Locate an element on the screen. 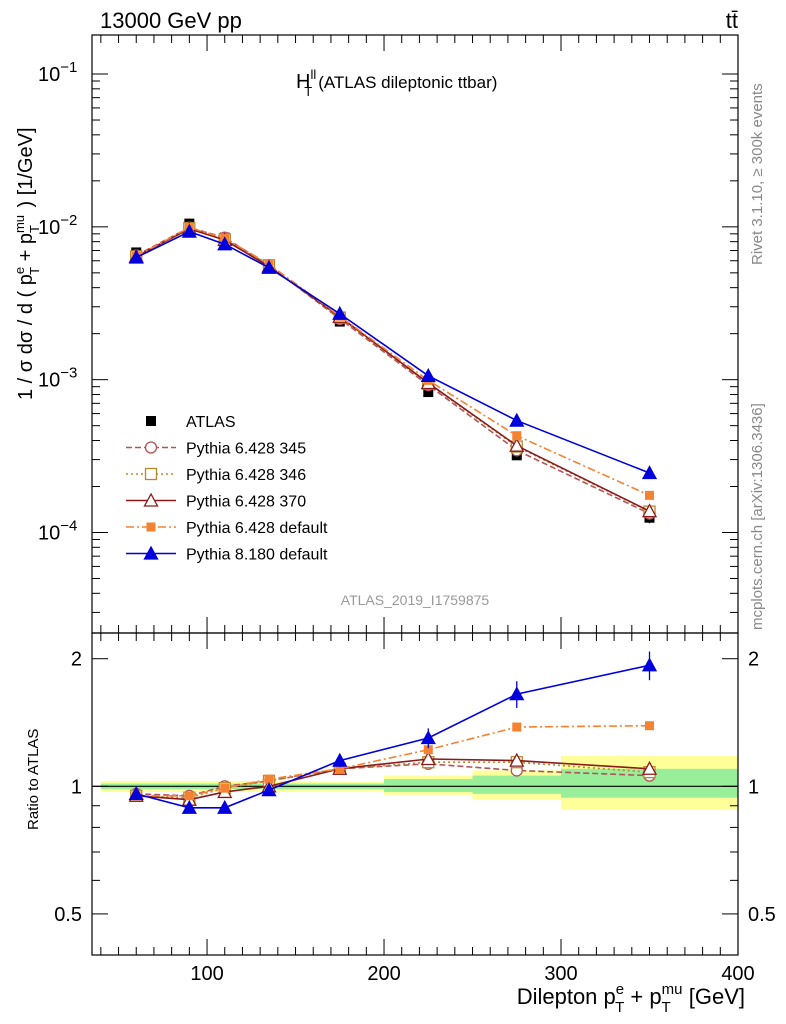 Image resolution: width=786 pixels, height=1024 pixels. legend-label: Pythia 6.428 346 is located at coordinates (246, 475).